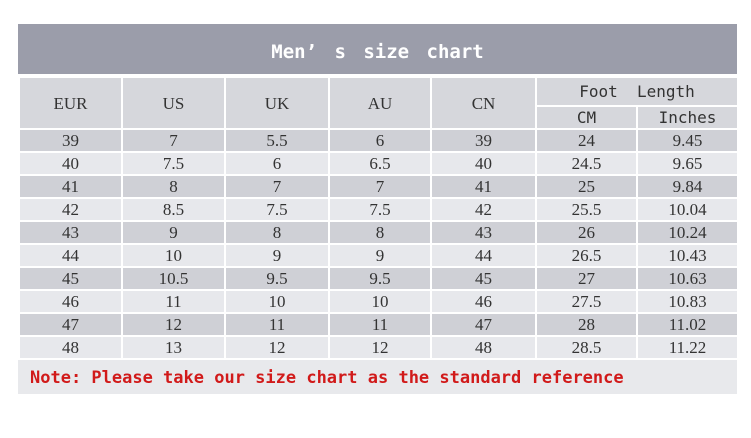 The image size is (751, 438). I want to click on table-row: 40 7.5 6 6.5 40 24.5 9.65, so click(378, 163).